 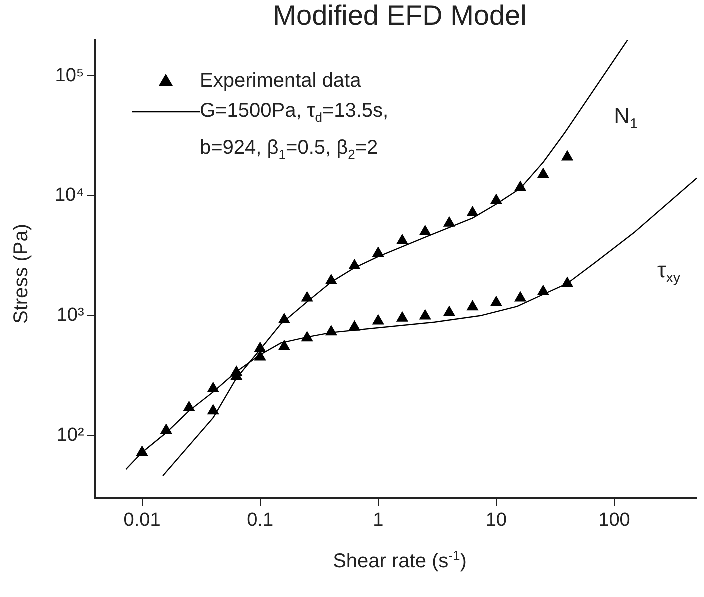 What do you see at coordinates (497, 520) in the screenshot?
I see `x-tick-label: 10` at bounding box center [497, 520].